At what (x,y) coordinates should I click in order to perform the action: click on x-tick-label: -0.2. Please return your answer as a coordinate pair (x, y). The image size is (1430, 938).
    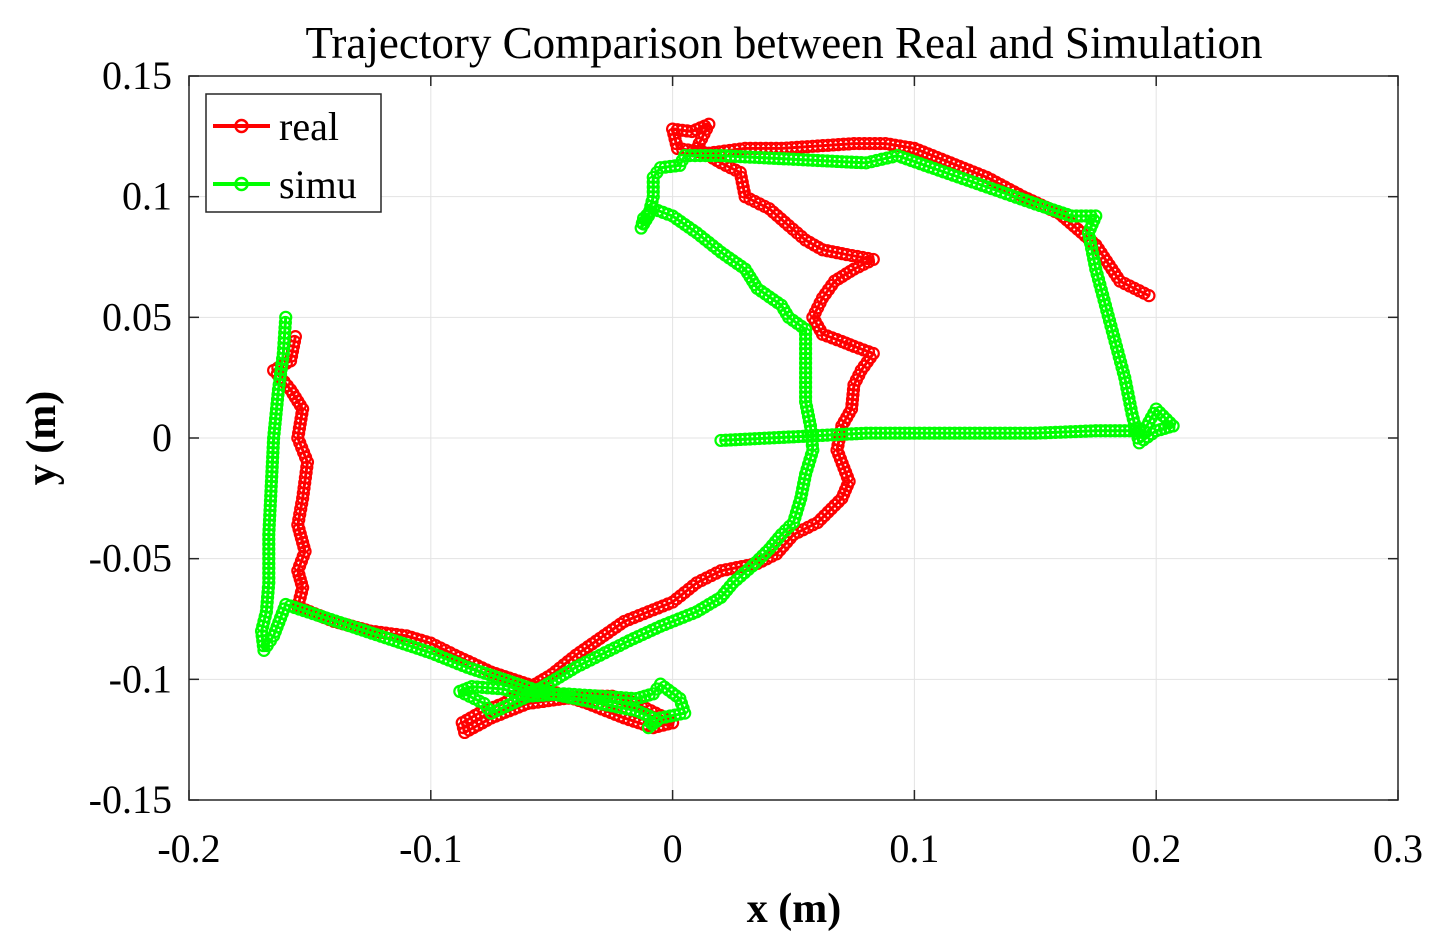
    Looking at the image, I should click on (188, 848).